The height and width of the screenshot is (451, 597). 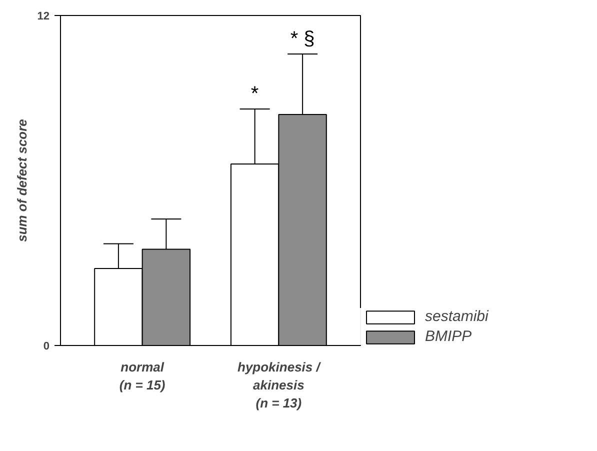 What do you see at coordinates (456, 316) in the screenshot?
I see `legend-label: sestamibi` at bounding box center [456, 316].